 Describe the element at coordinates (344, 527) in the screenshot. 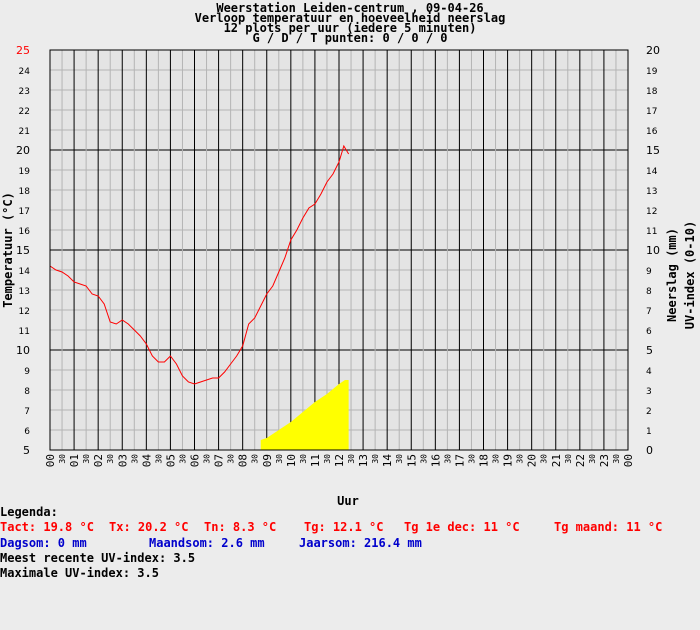

I see `legend-tg: Tg: 12.1 °C` at that location.